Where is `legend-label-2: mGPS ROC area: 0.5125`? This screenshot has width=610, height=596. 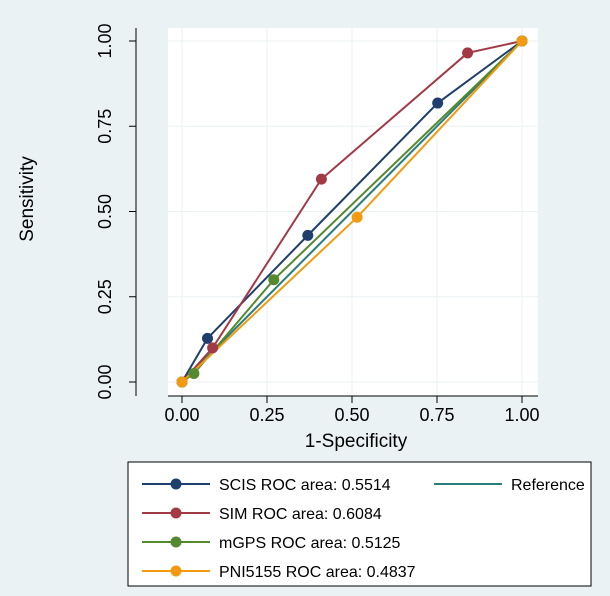 legend-label-2: mGPS ROC area: 0.5125 is located at coordinates (310, 543).